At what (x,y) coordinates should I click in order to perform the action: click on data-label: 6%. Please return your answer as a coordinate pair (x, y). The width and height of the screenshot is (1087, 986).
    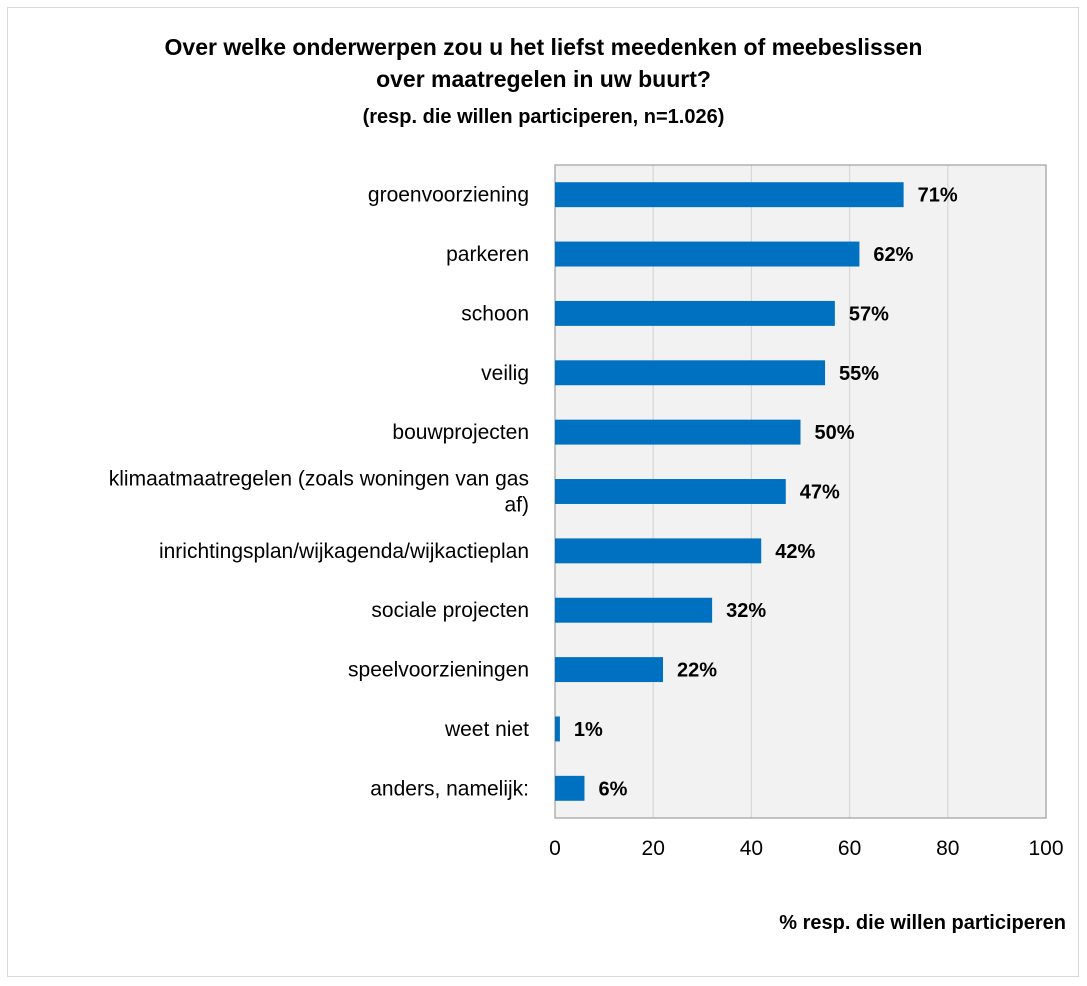
    Looking at the image, I should click on (612, 789).